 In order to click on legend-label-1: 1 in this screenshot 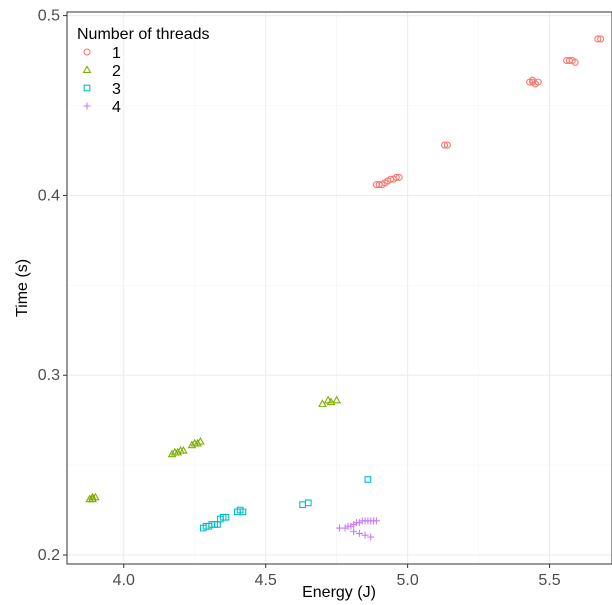, I will do `click(116, 53)`.